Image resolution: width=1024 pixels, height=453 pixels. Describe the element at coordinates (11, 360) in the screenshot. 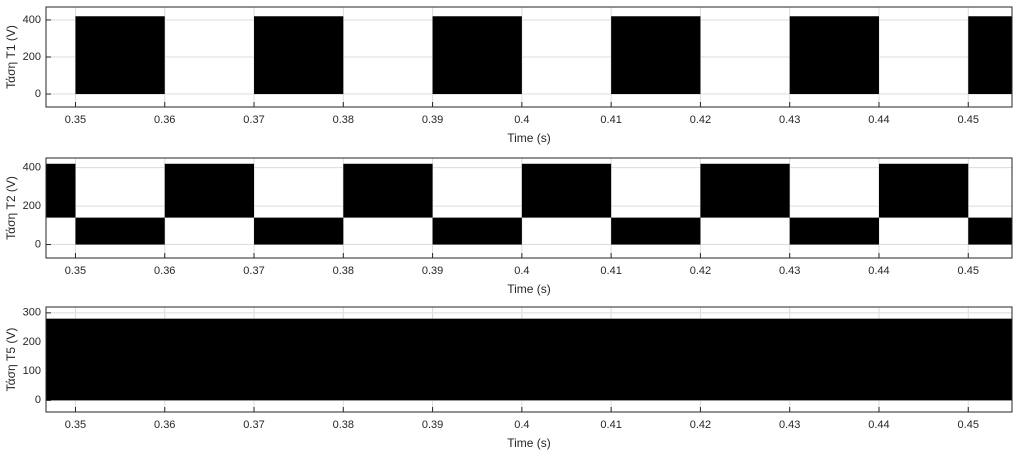

I see `y-axis-label: Τάση T5 (V)` at that location.